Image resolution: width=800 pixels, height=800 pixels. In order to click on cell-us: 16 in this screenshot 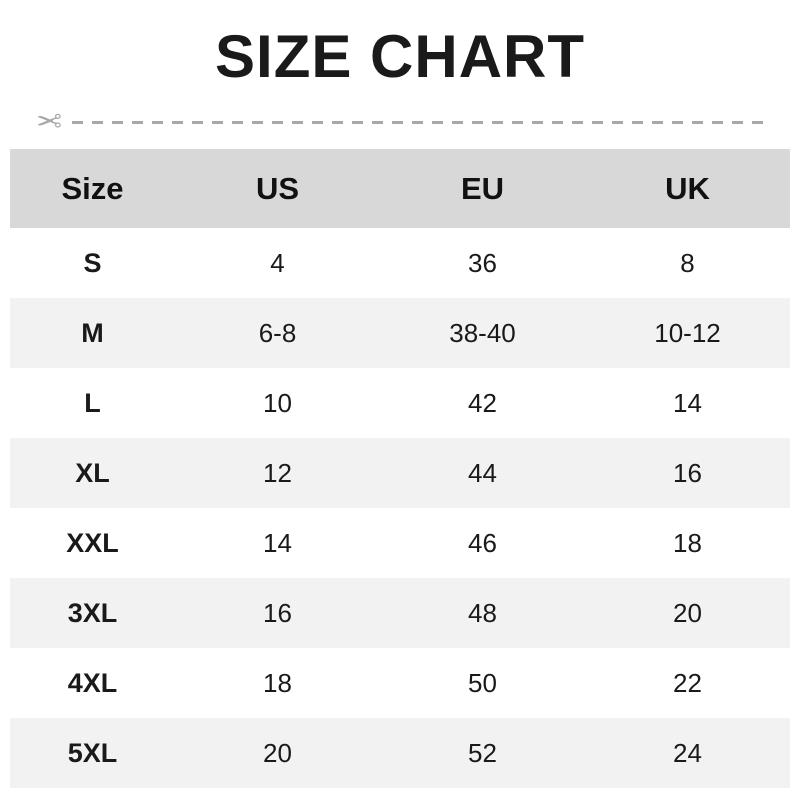, I will do `click(277, 613)`.